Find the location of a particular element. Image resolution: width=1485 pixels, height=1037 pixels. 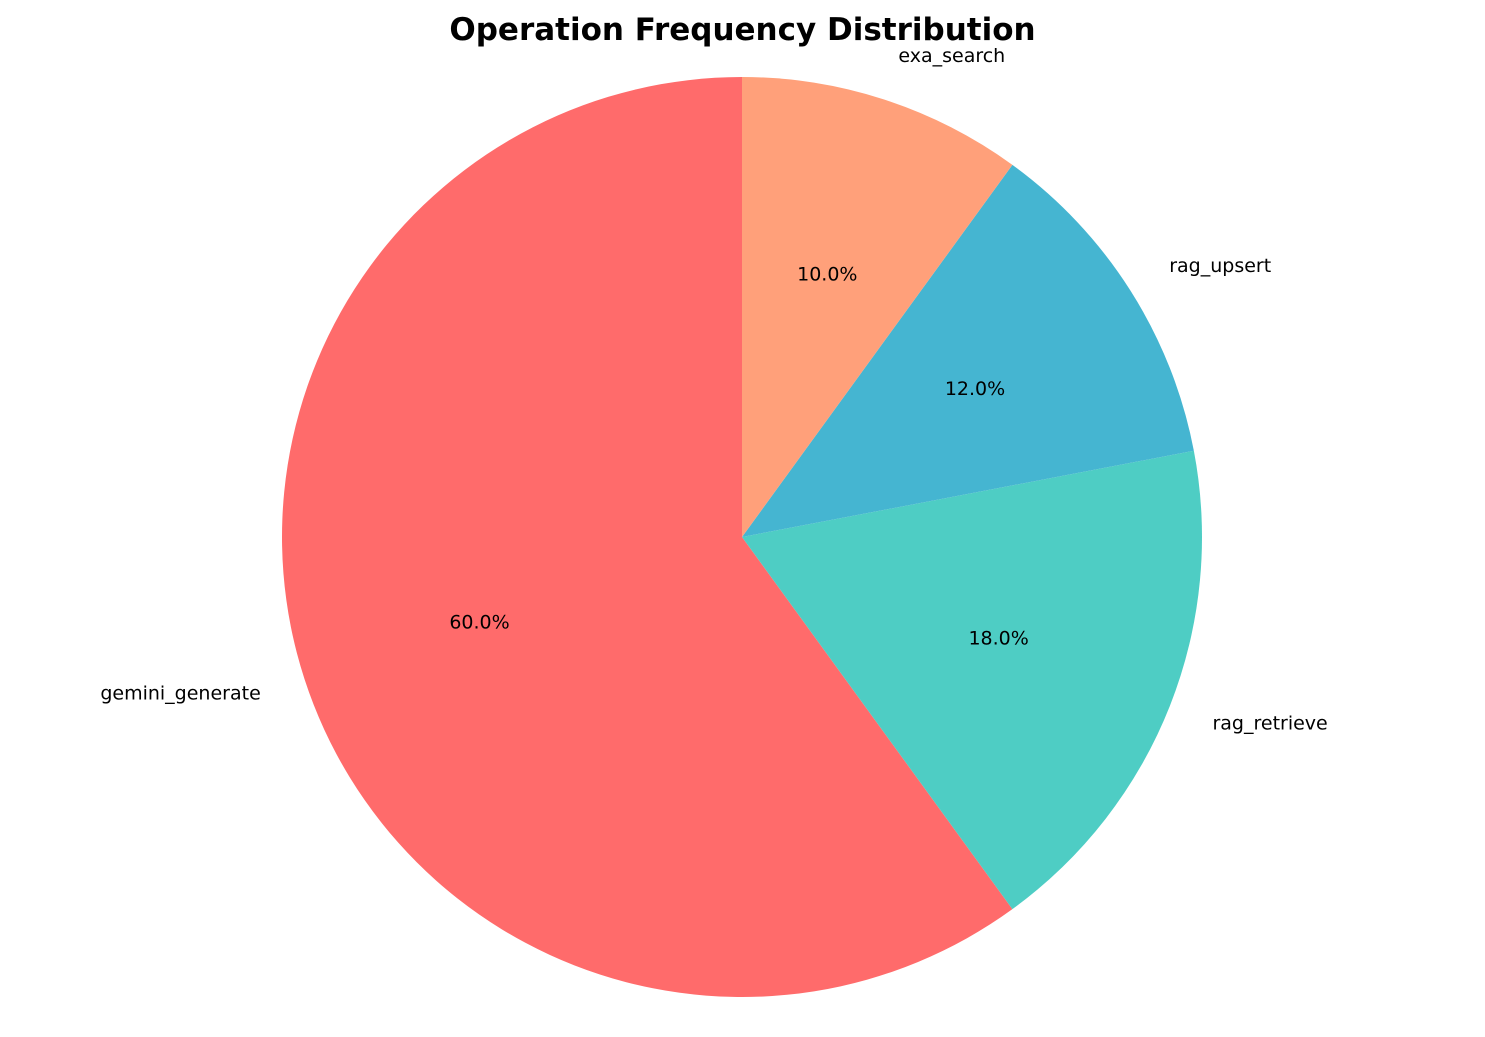

slice-label-gemini-generate: gemini_generate is located at coordinates (180, 693).